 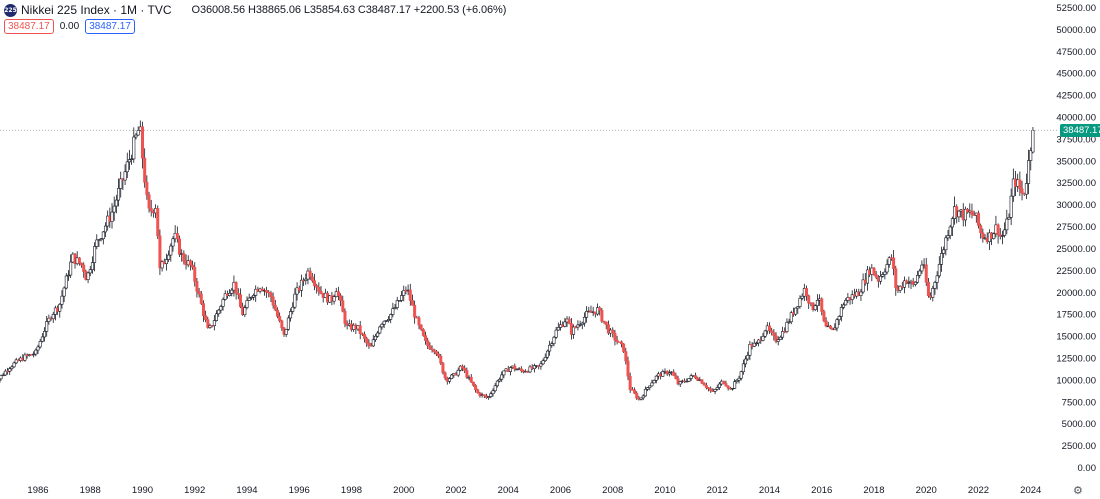 I want to click on sell-price-box: 38487.17, so click(x=29, y=26).